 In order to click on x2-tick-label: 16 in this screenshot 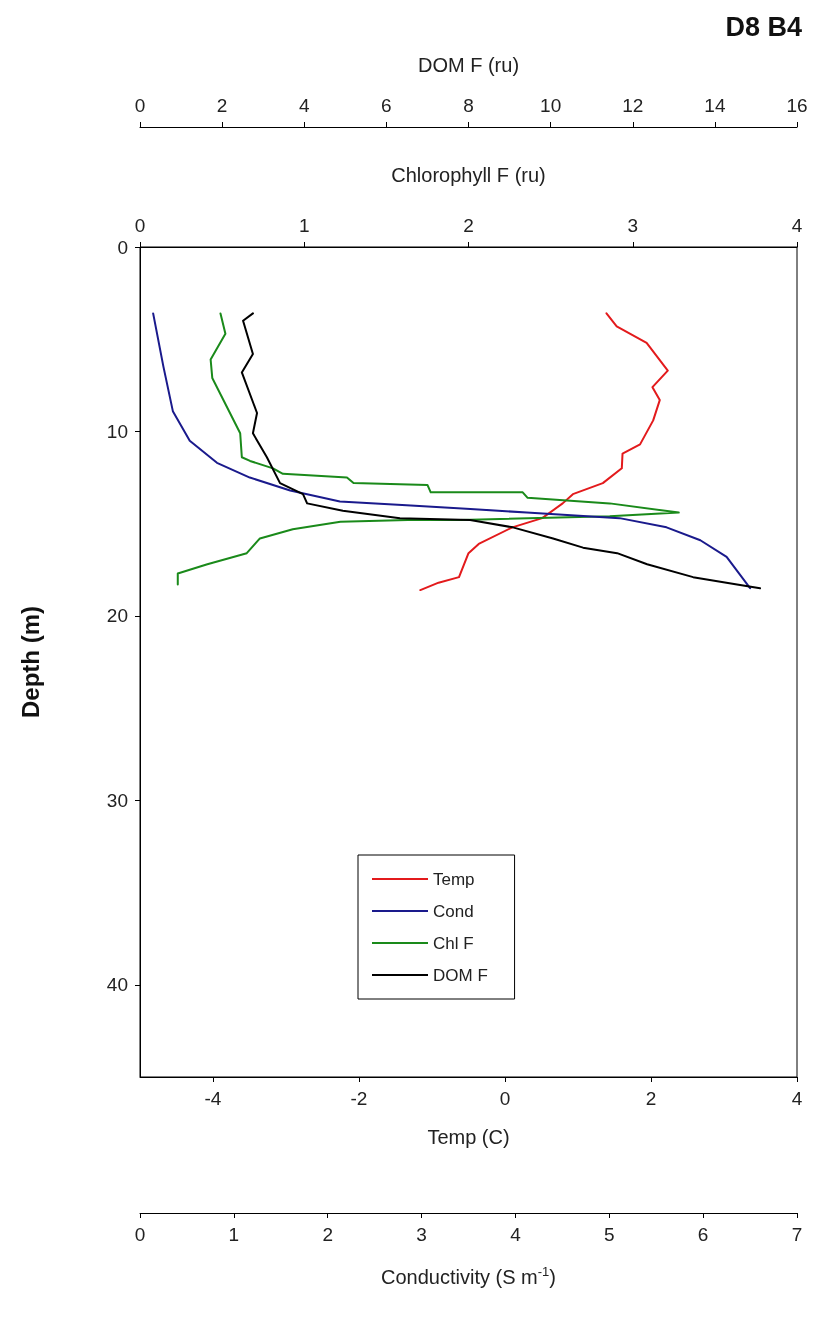, I will do `click(797, 105)`.